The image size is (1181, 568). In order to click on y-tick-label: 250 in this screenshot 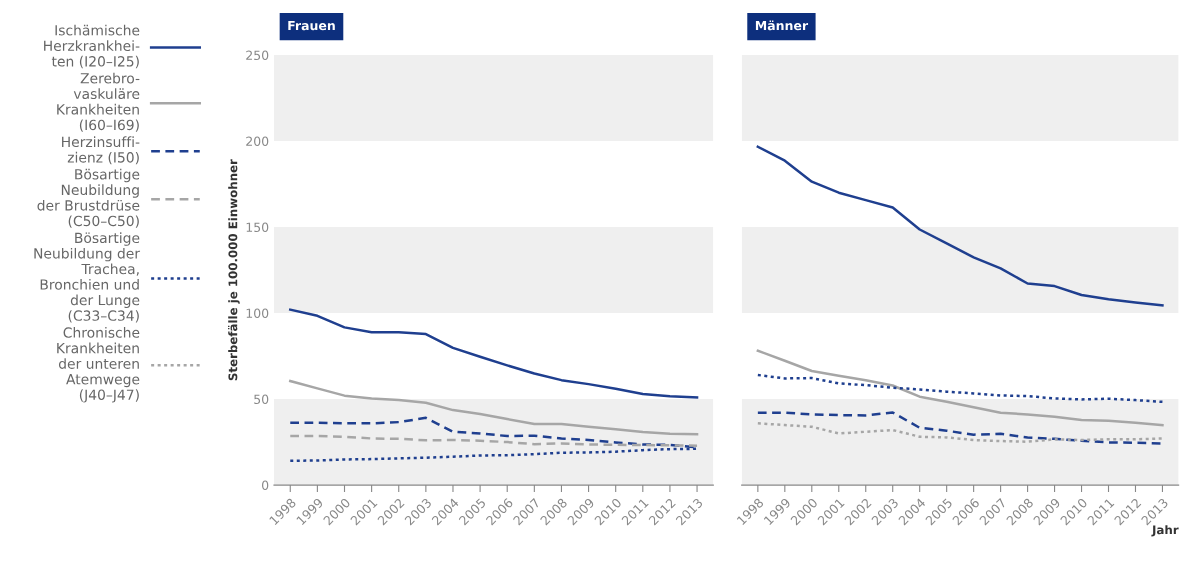, I will do `click(257, 55)`.